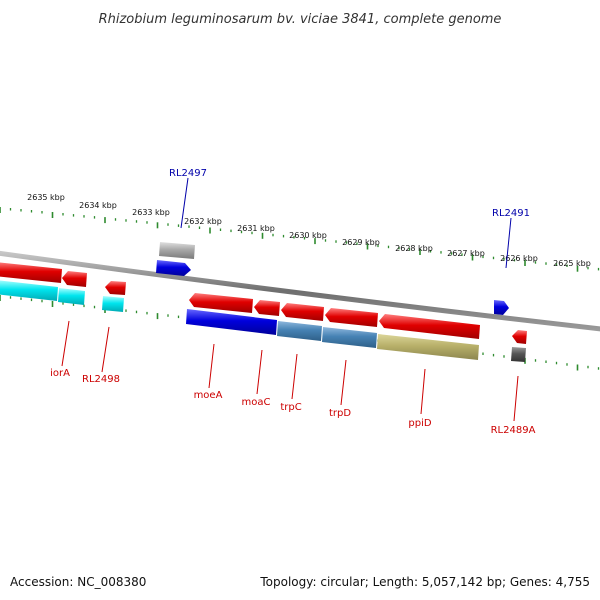 The image size is (600, 600). What do you see at coordinates (343, 382) in the screenshot?
I see `leader-trpD` at bounding box center [343, 382].